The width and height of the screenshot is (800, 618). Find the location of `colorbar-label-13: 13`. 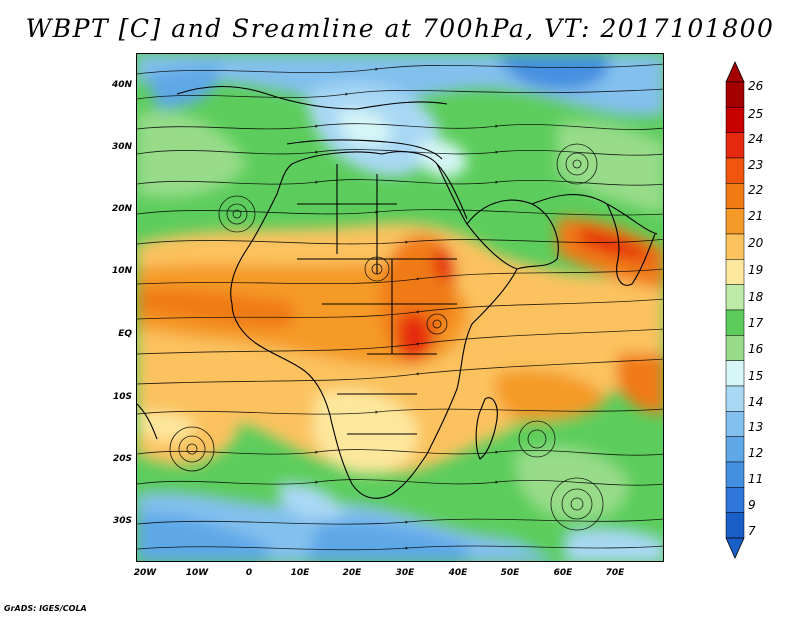

colorbar-label-13: 13 is located at coordinates (756, 427).